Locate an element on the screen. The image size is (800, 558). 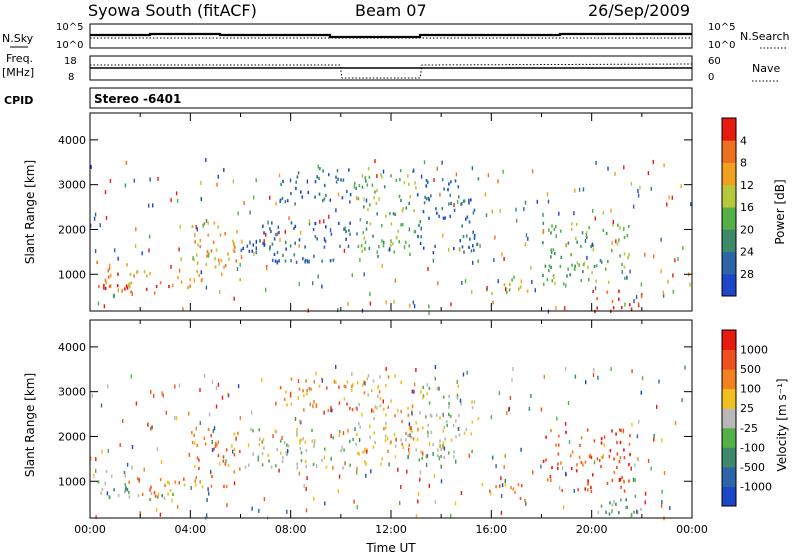
cpid-value: Stereo -6401 is located at coordinates (137, 99).